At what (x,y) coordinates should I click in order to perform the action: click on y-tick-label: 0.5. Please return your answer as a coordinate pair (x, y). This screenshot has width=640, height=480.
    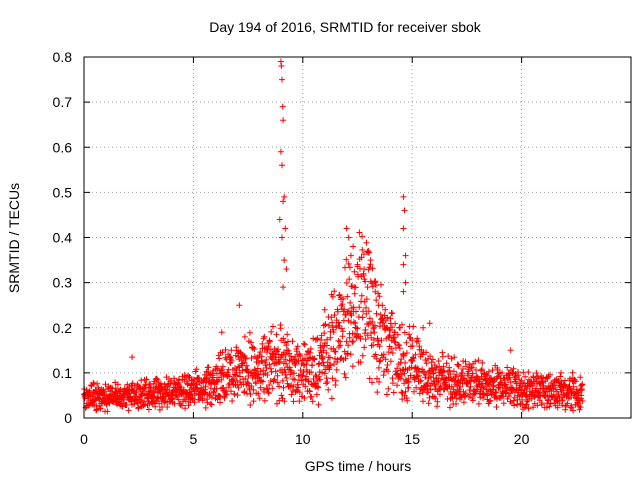
    Looking at the image, I should click on (63, 192).